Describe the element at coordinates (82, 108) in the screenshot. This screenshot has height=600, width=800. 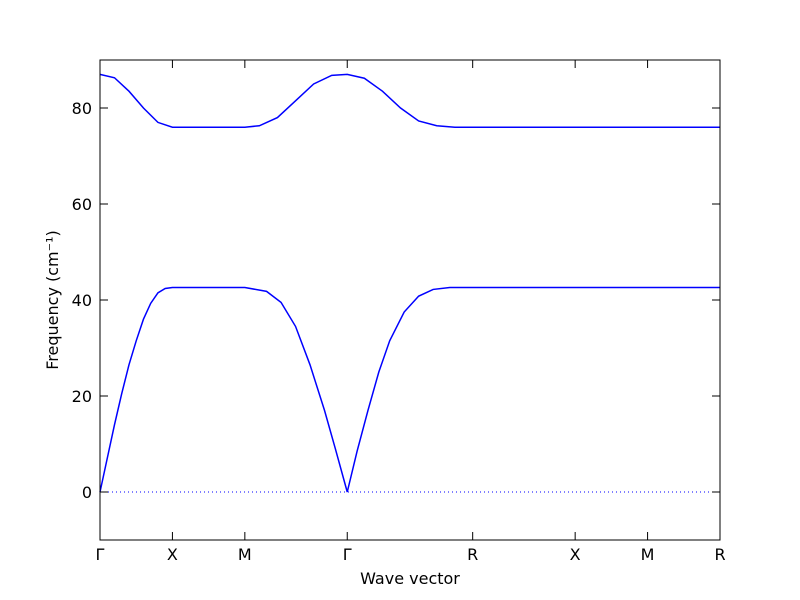
I see `y-tick-label: 80` at that location.